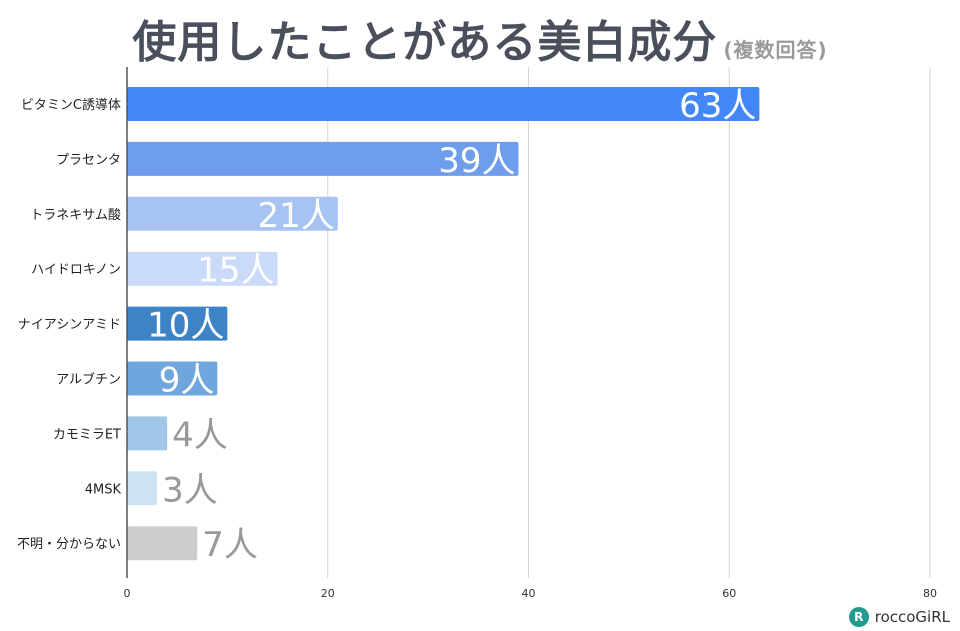 This screenshot has height=631, width=960. Describe the element at coordinates (187, 381) in the screenshot. I see `data-label: 9人` at that location.